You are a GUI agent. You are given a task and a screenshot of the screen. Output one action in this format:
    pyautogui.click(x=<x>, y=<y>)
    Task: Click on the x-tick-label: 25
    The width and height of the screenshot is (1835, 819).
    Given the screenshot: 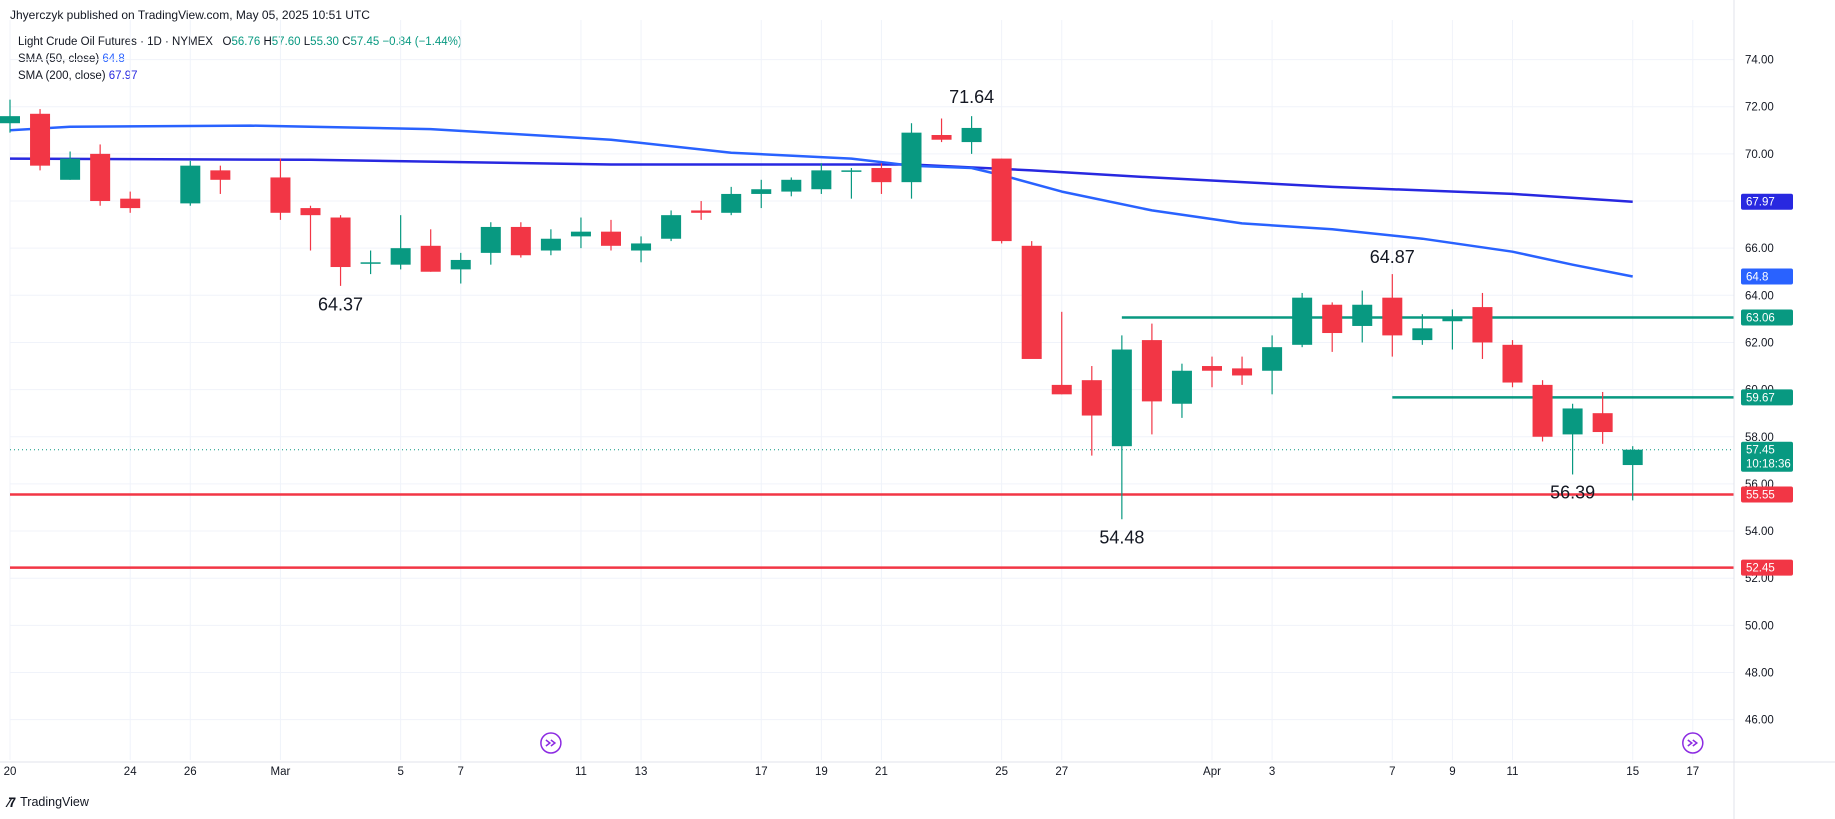 What is the action you would take?
    pyautogui.click(x=1001, y=772)
    